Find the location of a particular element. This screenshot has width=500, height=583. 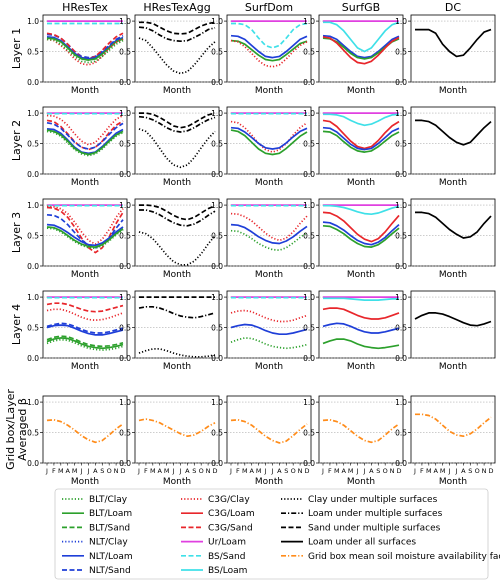

row-label-3: Layer 4 is located at coordinates (16, 324).